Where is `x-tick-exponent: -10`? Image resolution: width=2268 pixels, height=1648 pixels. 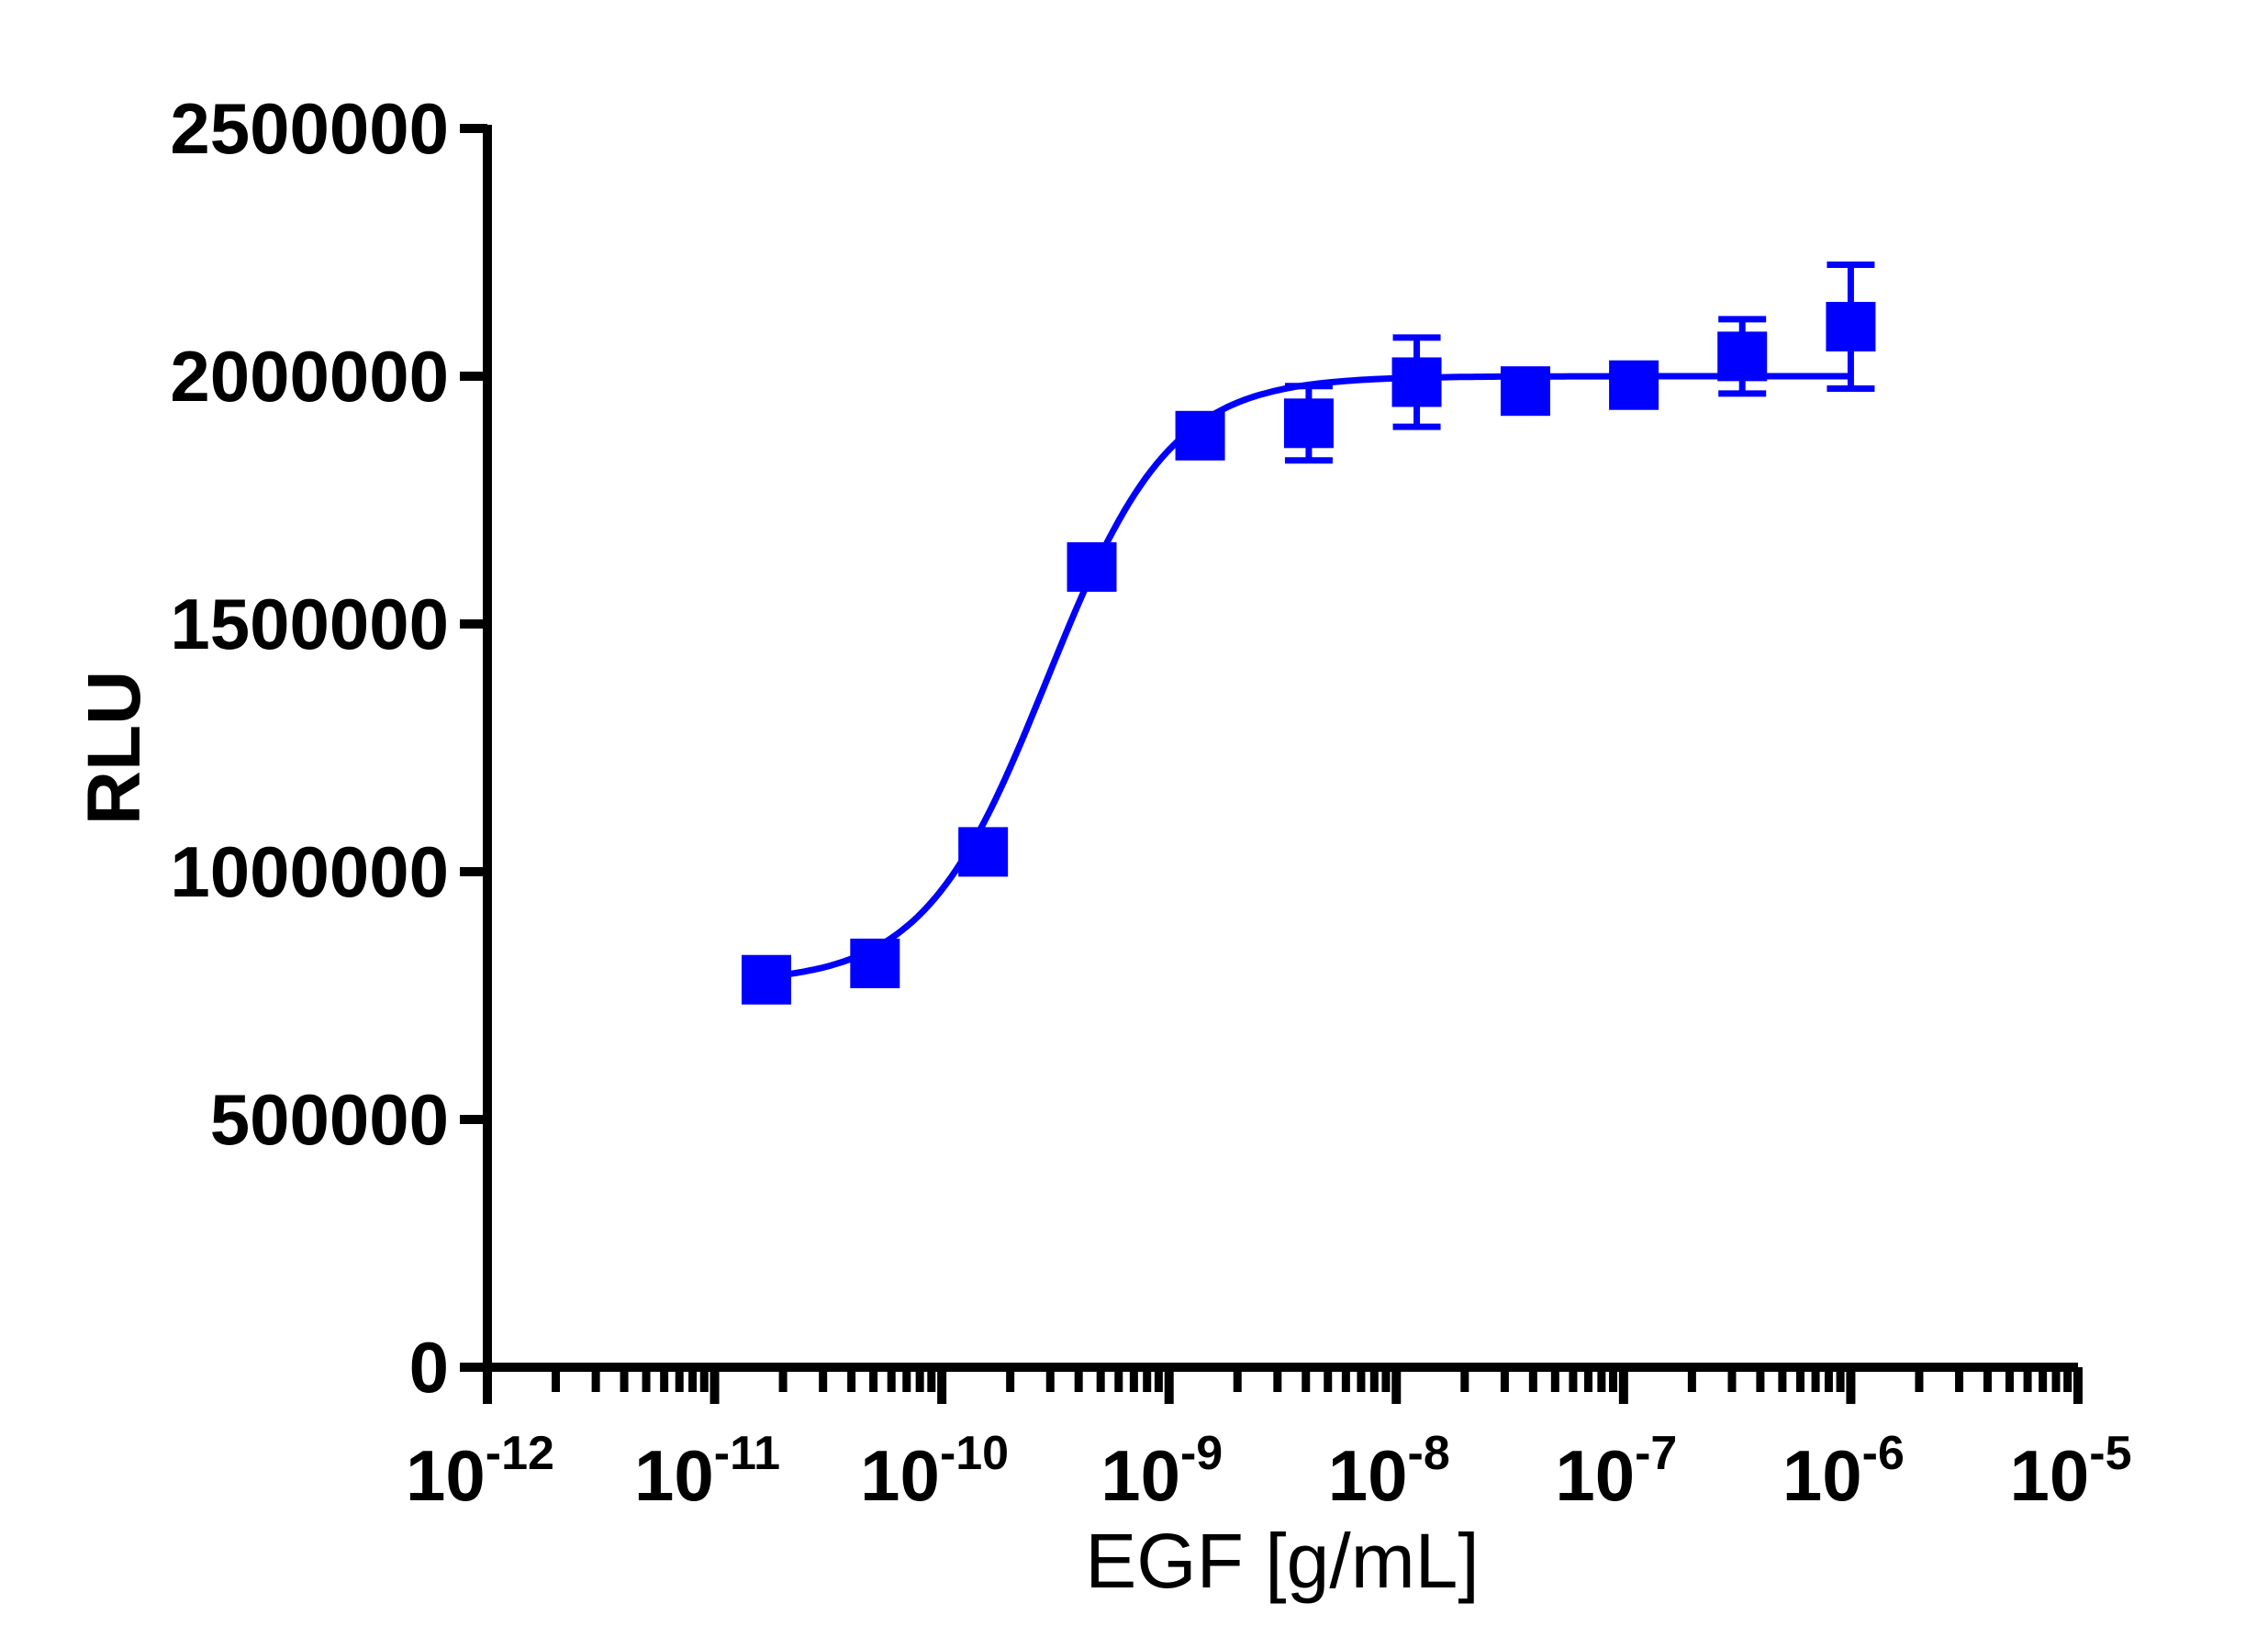
x-tick-exponent: -10 is located at coordinates (974, 1453).